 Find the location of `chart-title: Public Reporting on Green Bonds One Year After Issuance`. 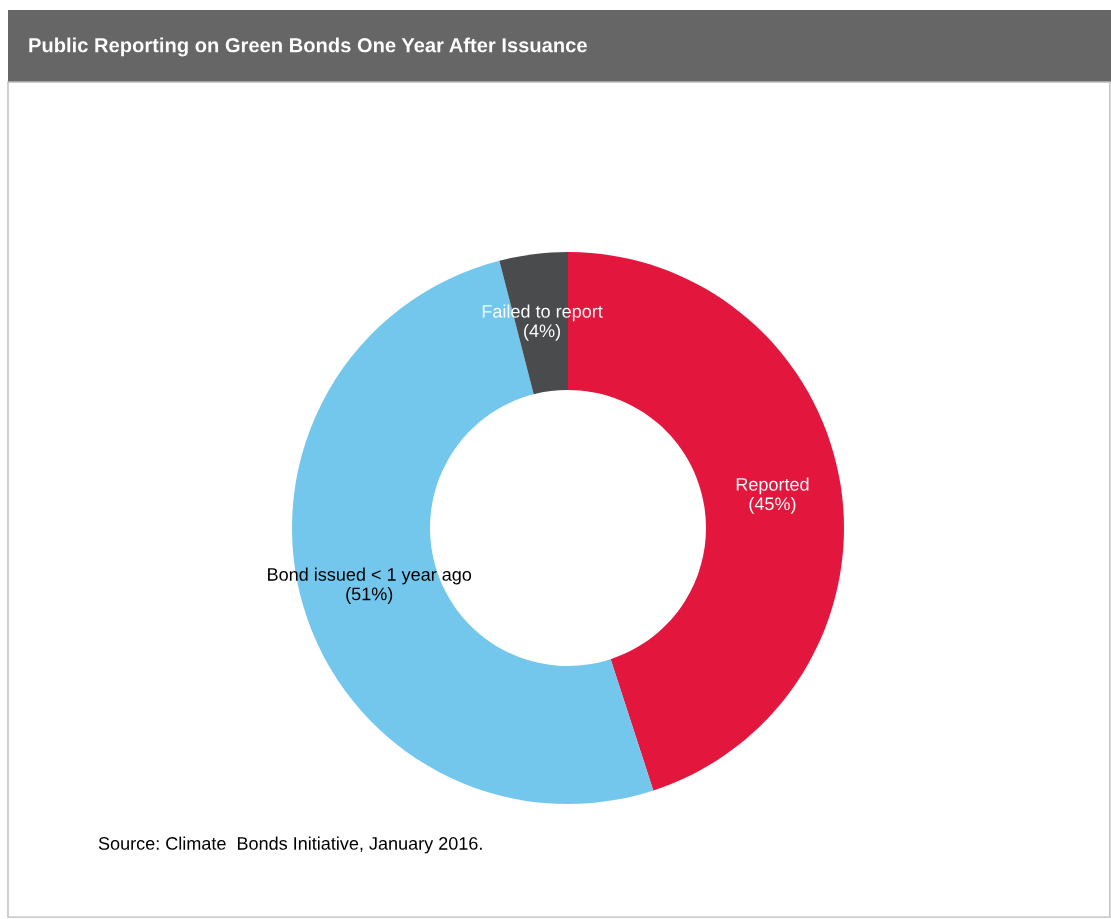

chart-title: Public Reporting on Green Bonds One Year After Issuance is located at coordinates (308, 47).